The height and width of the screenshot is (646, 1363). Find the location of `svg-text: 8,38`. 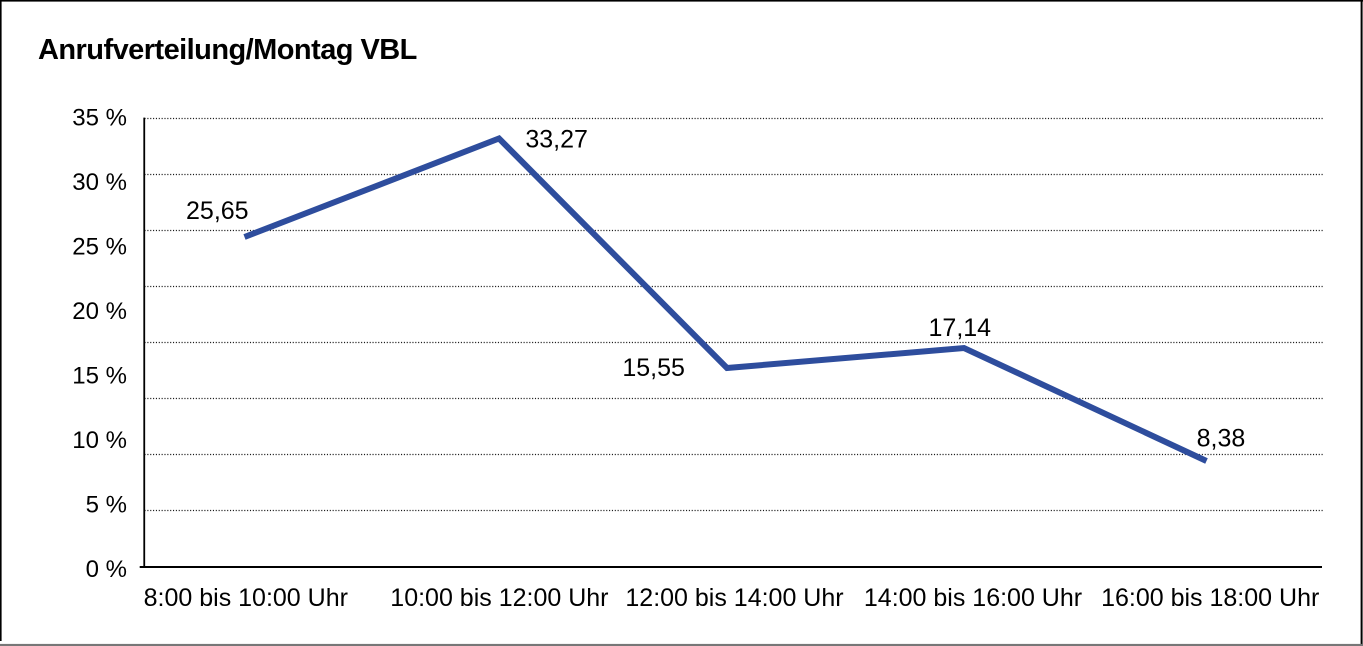

svg-text: 8,38 is located at coordinates (1221, 439).